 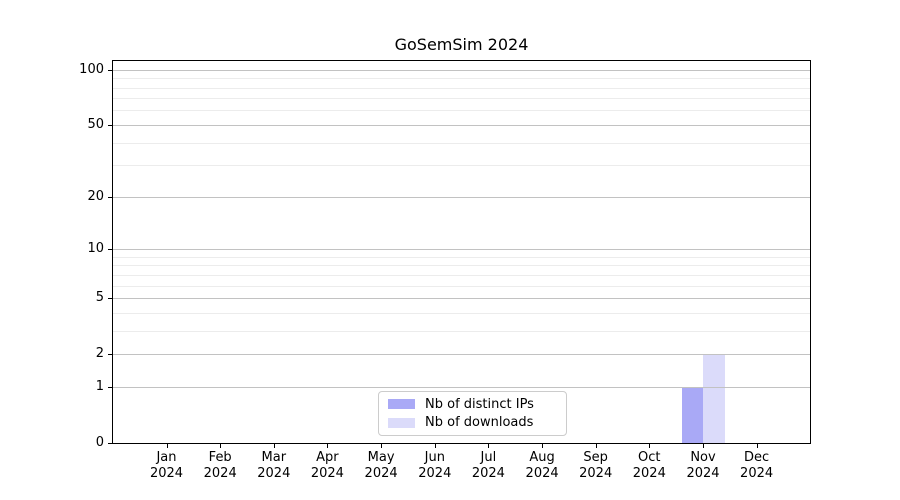 I want to click on x-tick-label: Dec 2024, so click(x=757, y=465).